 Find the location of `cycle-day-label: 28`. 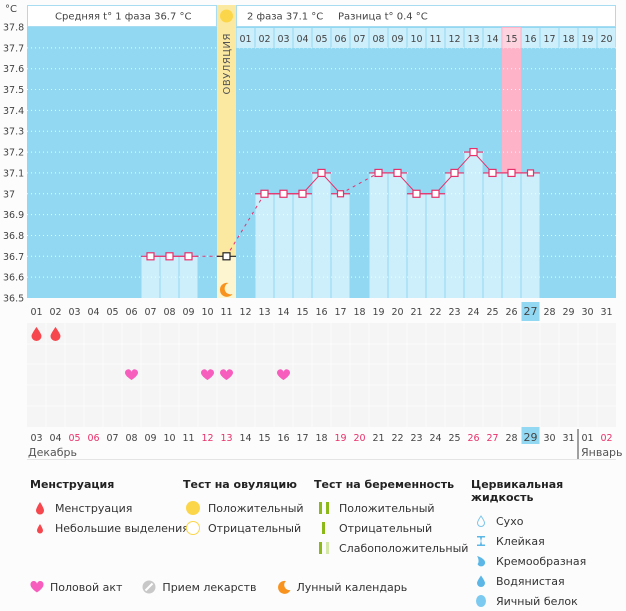

cycle-day-label: 28 is located at coordinates (549, 312).